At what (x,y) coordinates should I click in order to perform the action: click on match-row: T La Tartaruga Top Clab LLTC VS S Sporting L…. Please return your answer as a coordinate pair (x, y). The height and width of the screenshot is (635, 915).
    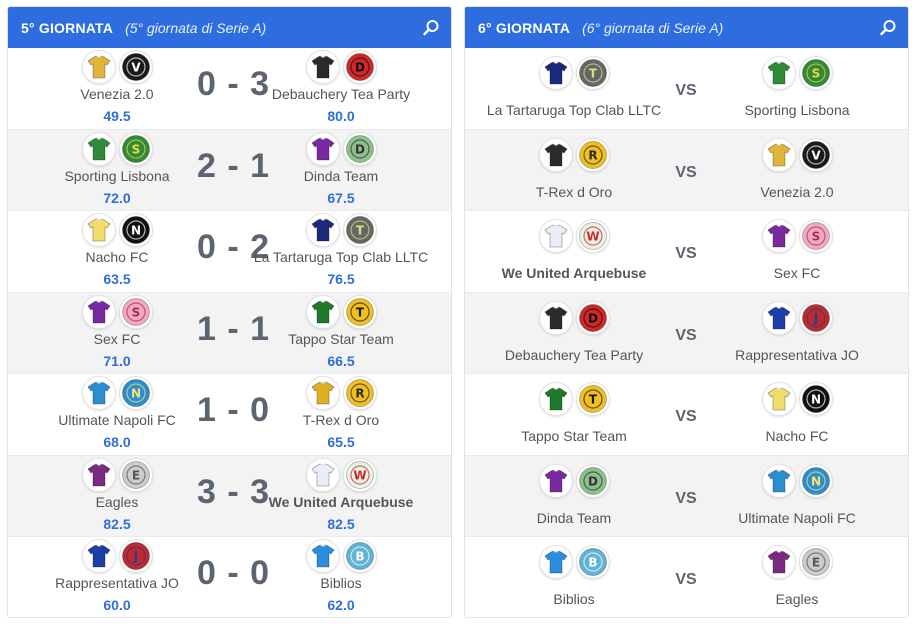
    Looking at the image, I should click on (686, 89).